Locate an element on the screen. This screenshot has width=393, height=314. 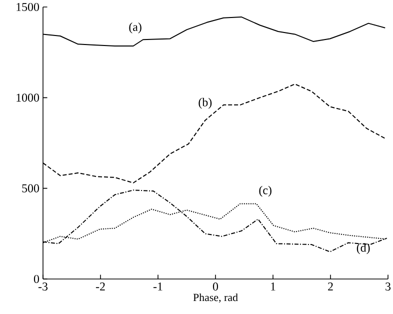
series-label: (c) is located at coordinates (265, 191).